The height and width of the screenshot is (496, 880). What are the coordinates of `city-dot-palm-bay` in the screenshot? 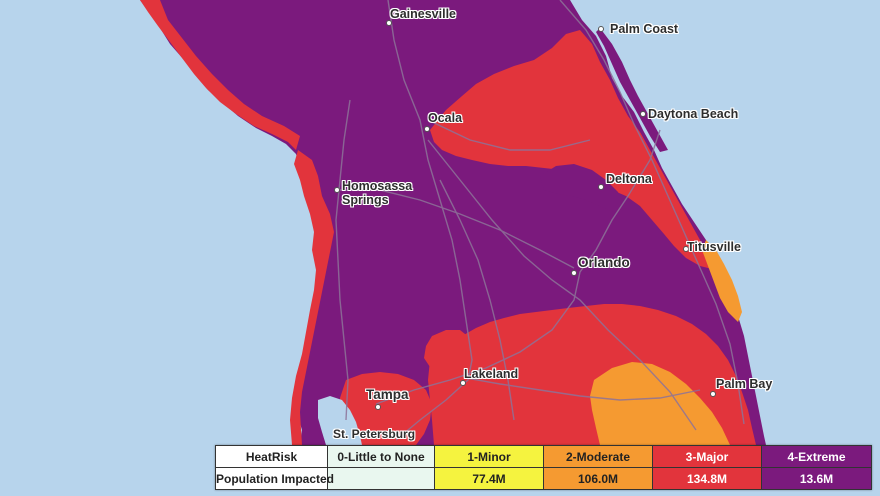 It's located at (713, 394).